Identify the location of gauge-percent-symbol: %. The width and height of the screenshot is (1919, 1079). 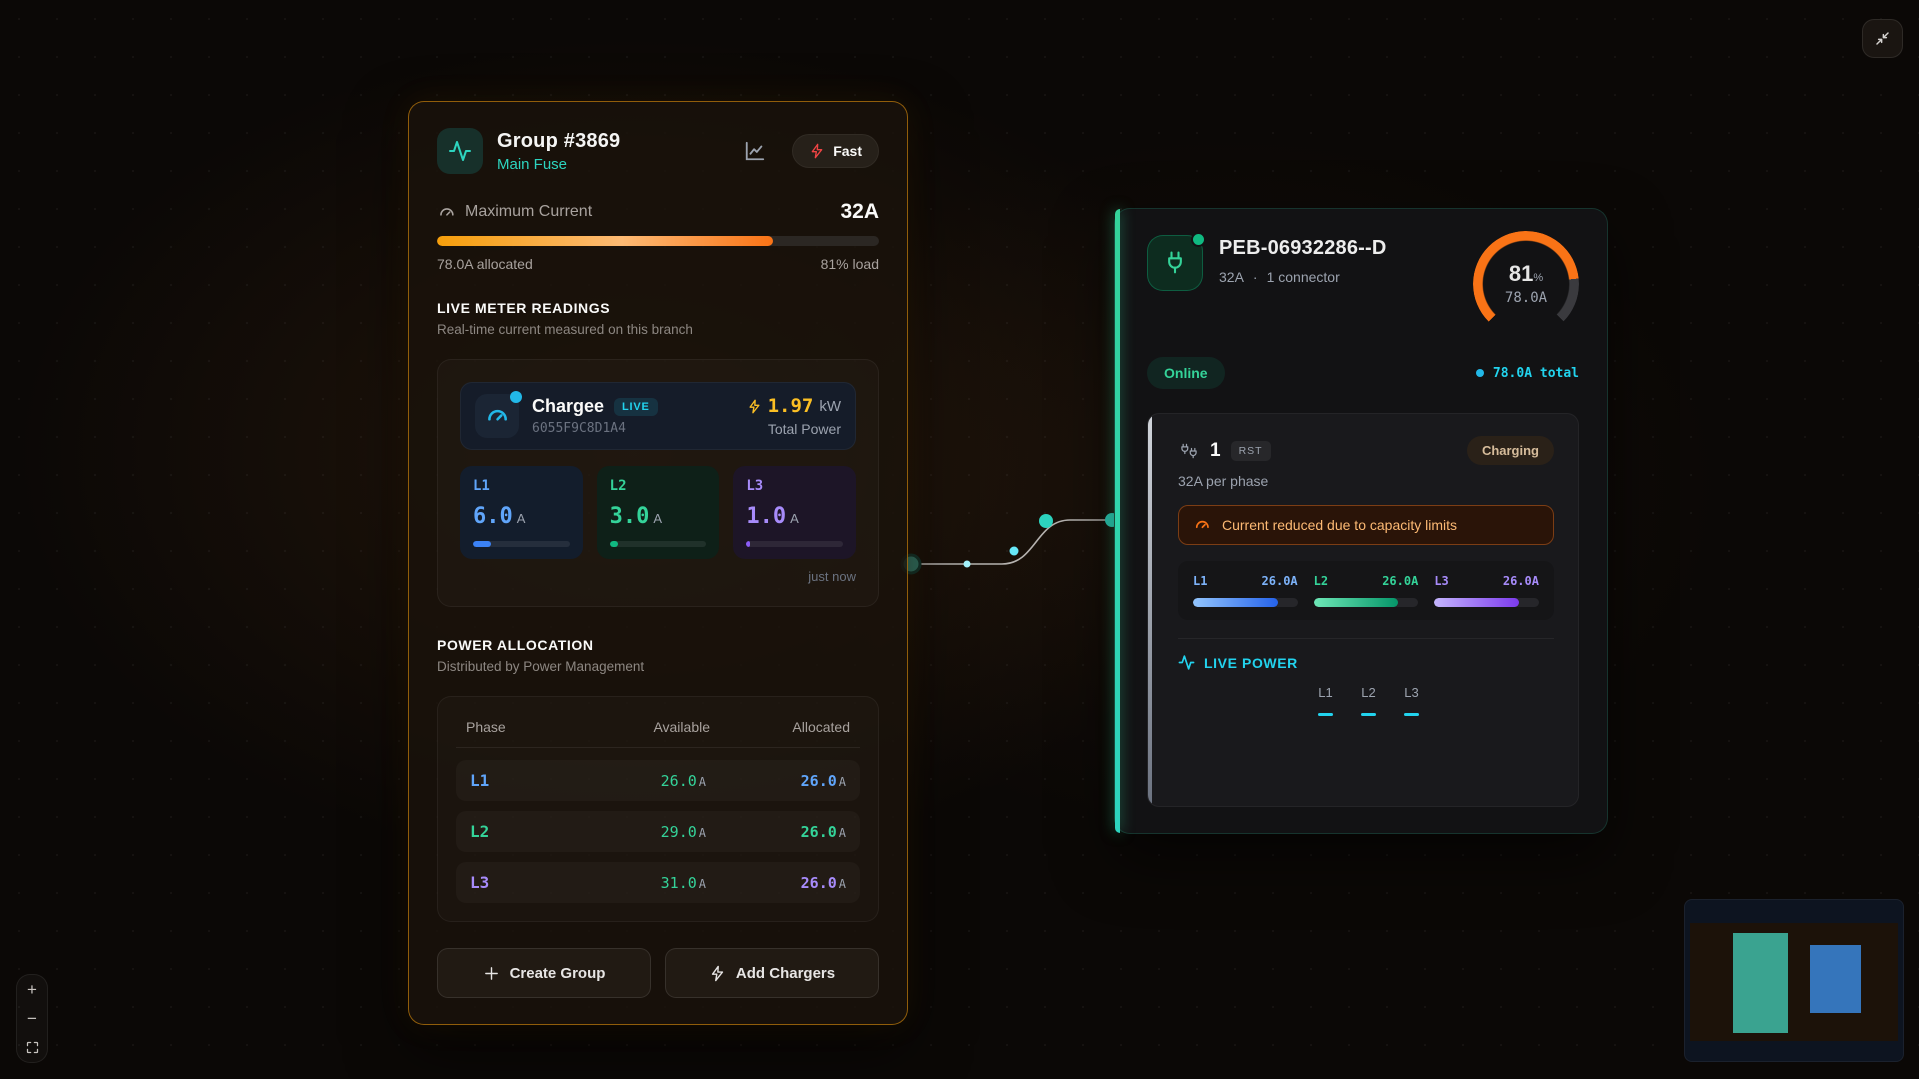
(1538, 277).